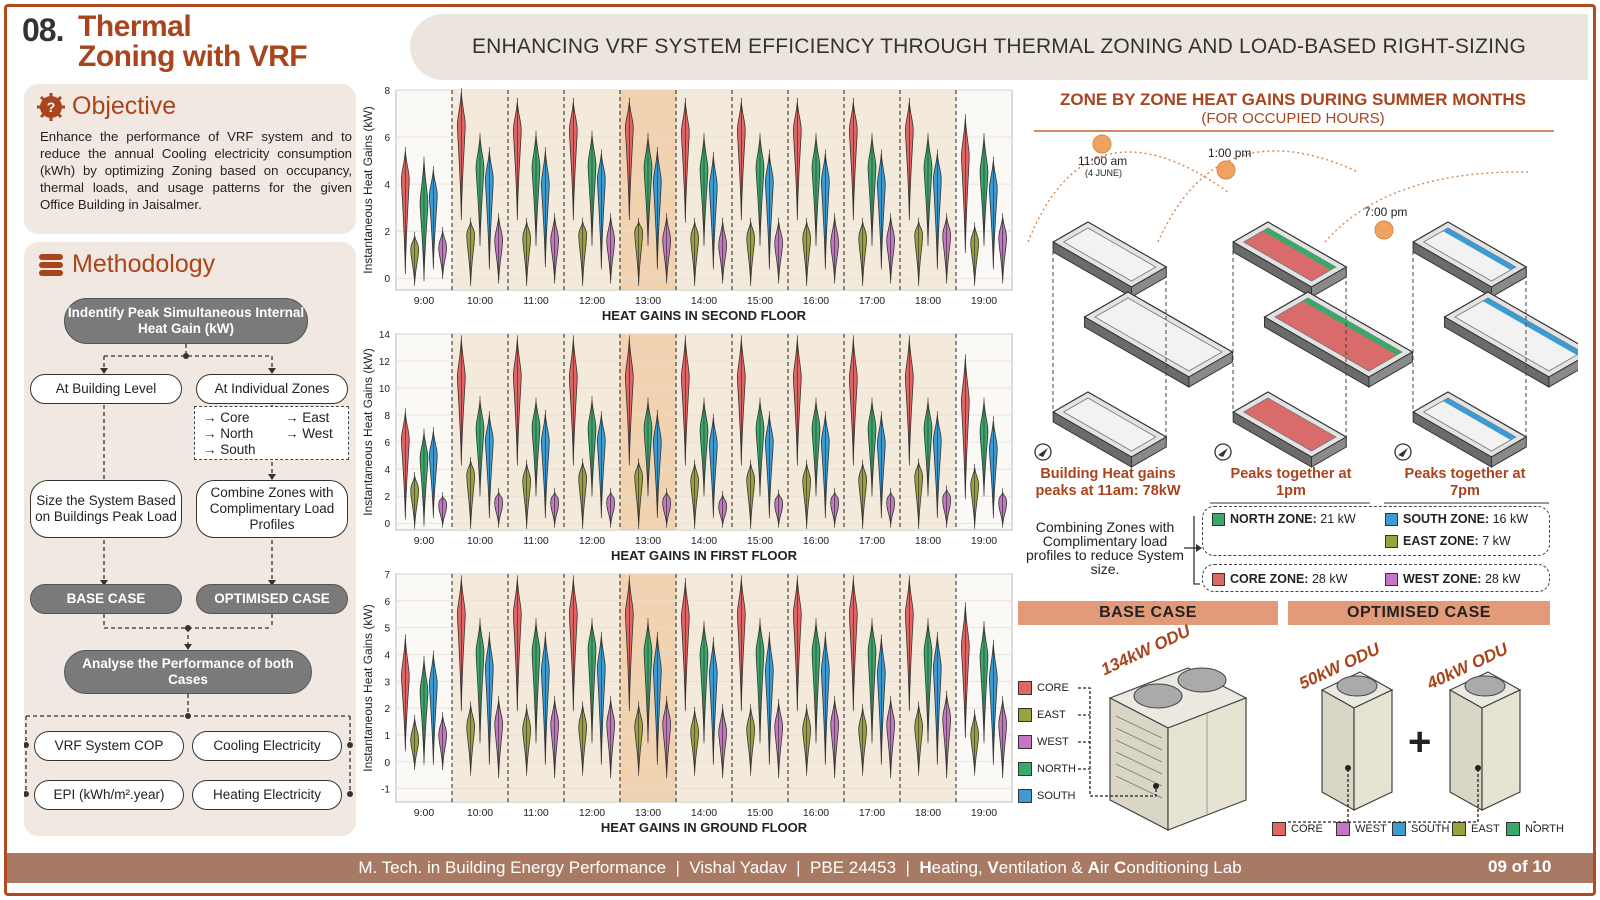 The image size is (1600, 900). Describe the element at coordinates (1448, 541) in the screenshot. I see `zone-east-value: EAST ZONE: 7 kW` at that location.